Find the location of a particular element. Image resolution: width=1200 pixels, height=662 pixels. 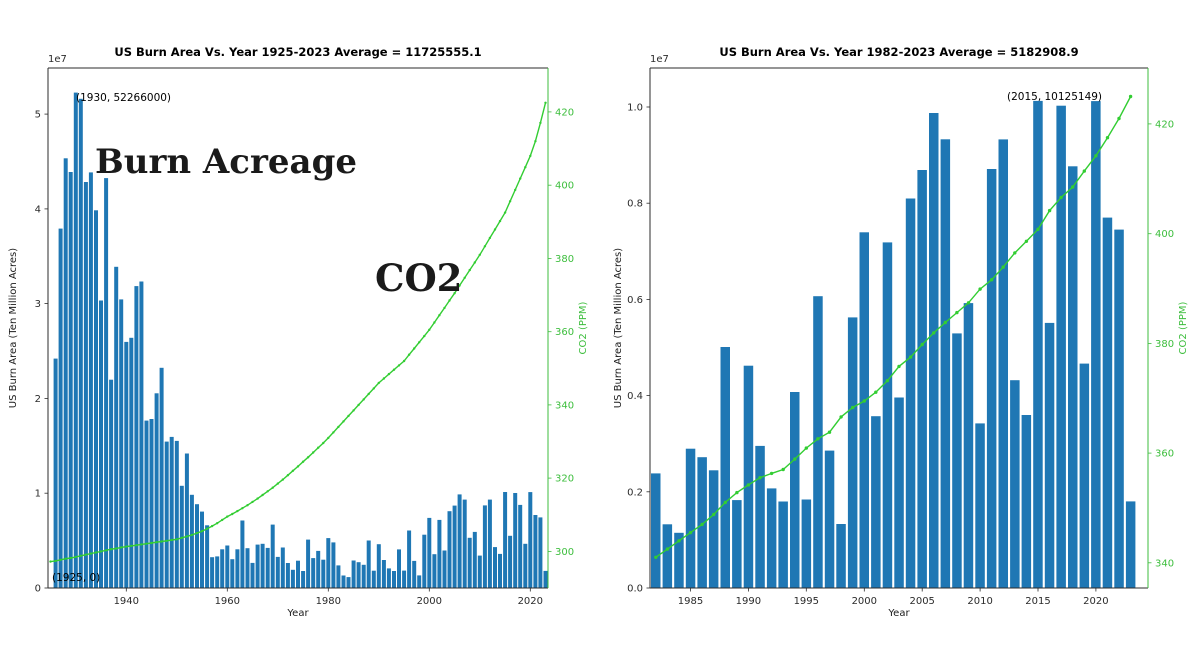

left-chart-ylabel: US Burn Area (Ten Million Acres) is located at coordinates (13, 328).